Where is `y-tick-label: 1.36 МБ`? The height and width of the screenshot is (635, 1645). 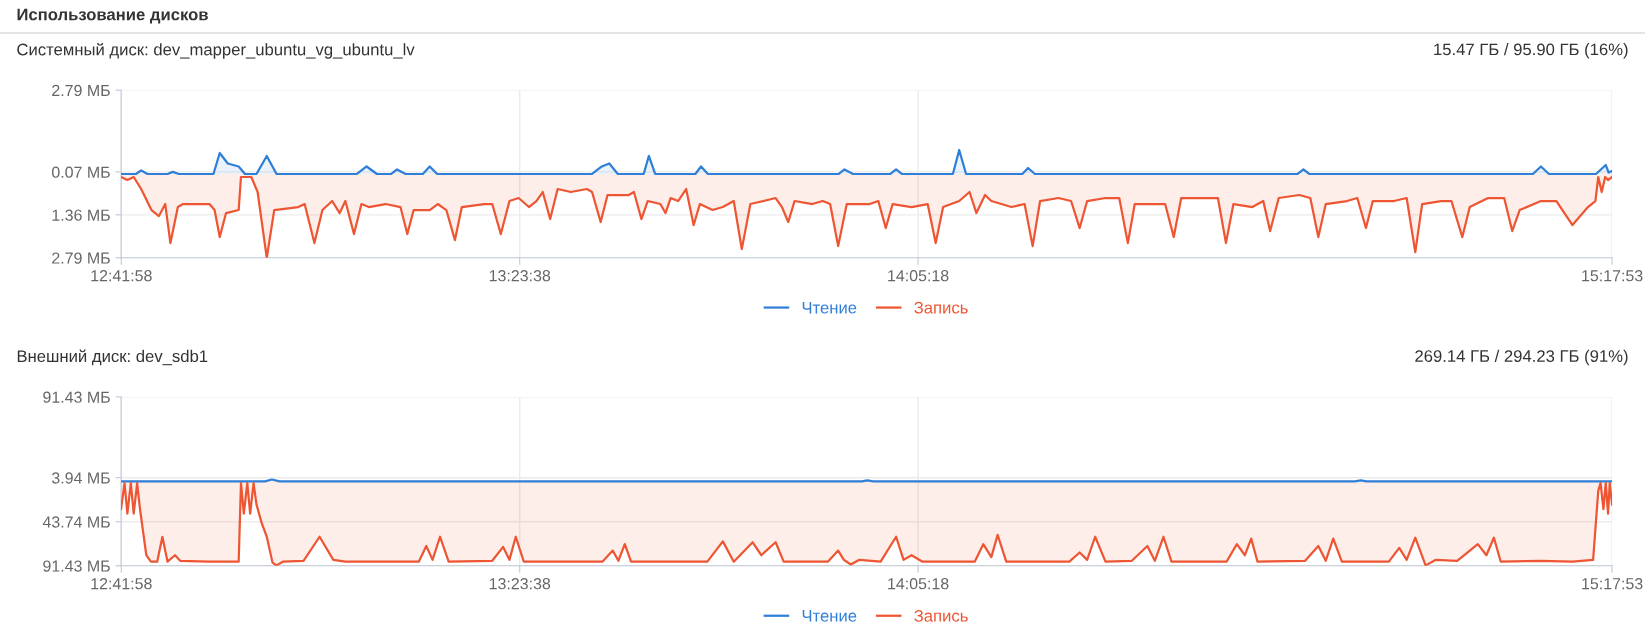
y-tick-label: 1.36 МБ is located at coordinates (81, 215).